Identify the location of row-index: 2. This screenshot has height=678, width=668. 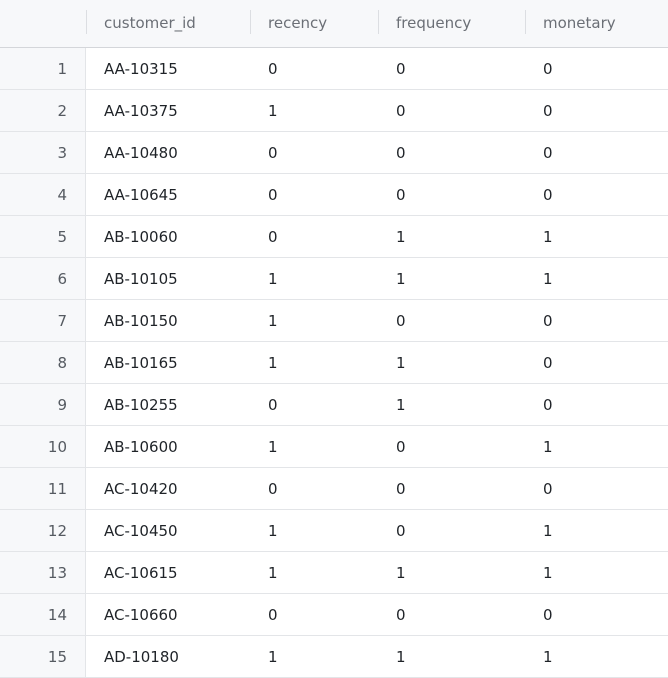
(43, 110).